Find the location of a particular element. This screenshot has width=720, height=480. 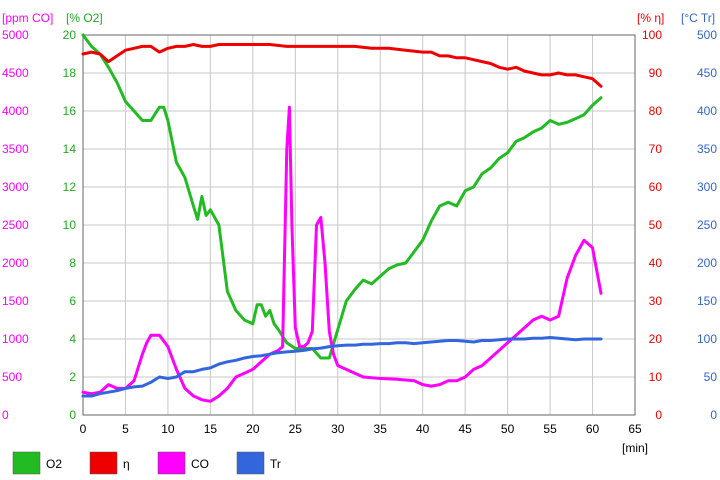

eta-tick-label: 30 is located at coordinates (656, 301).